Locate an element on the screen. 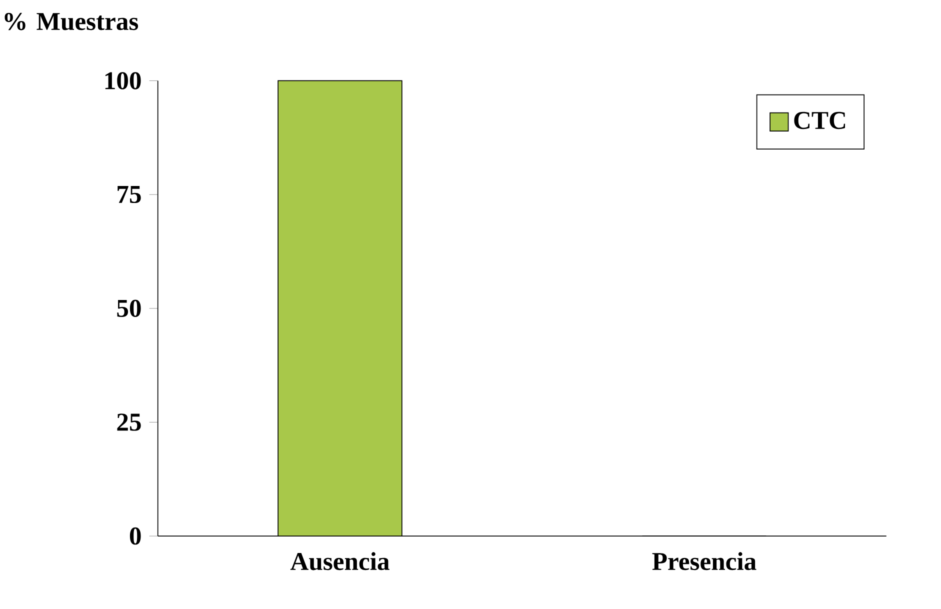 The image size is (941, 609). y-tick-label: 100 is located at coordinates (123, 81).